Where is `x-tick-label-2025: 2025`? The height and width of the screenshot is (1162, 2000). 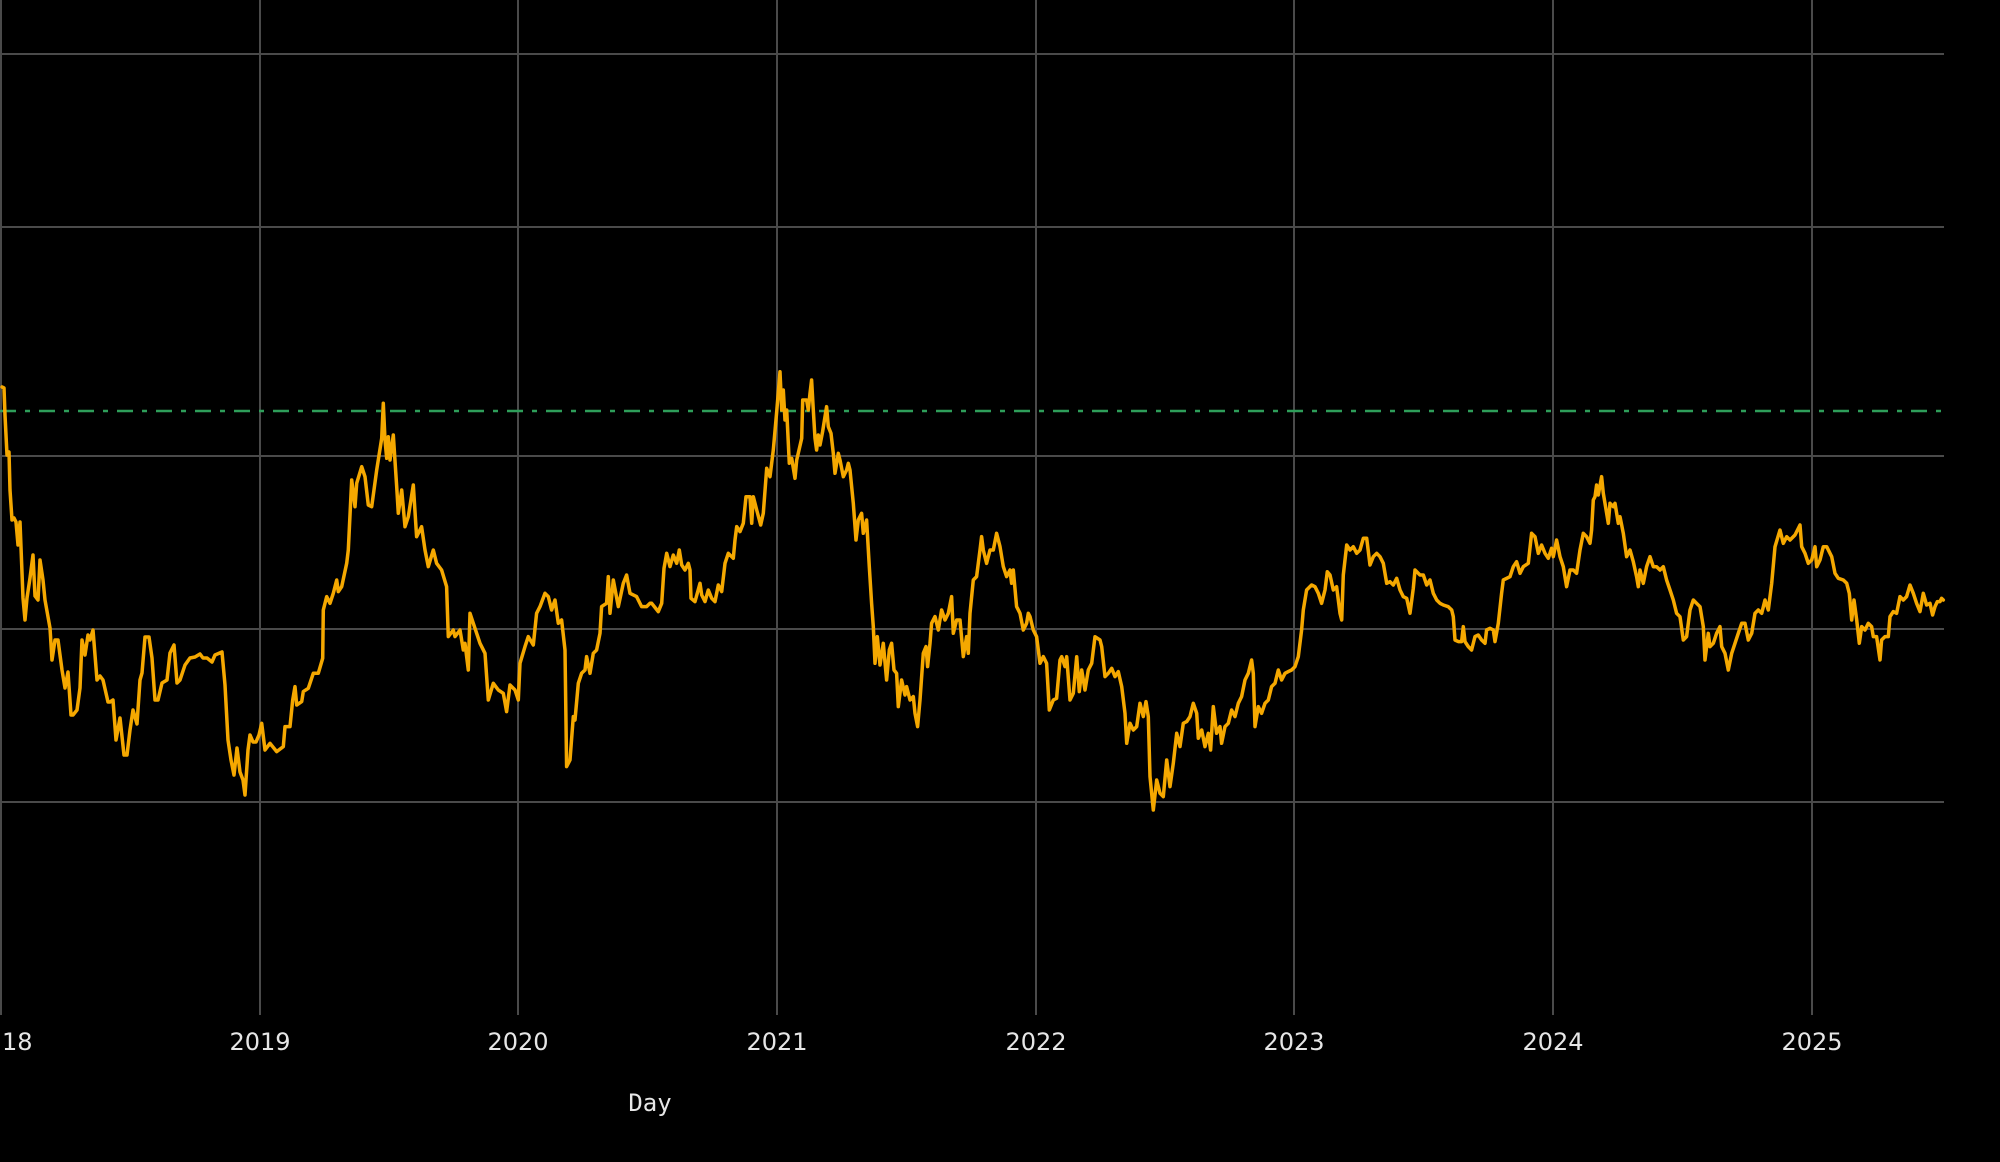
x-tick-label-2025: 2025 is located at coordinates (1811, 1042).